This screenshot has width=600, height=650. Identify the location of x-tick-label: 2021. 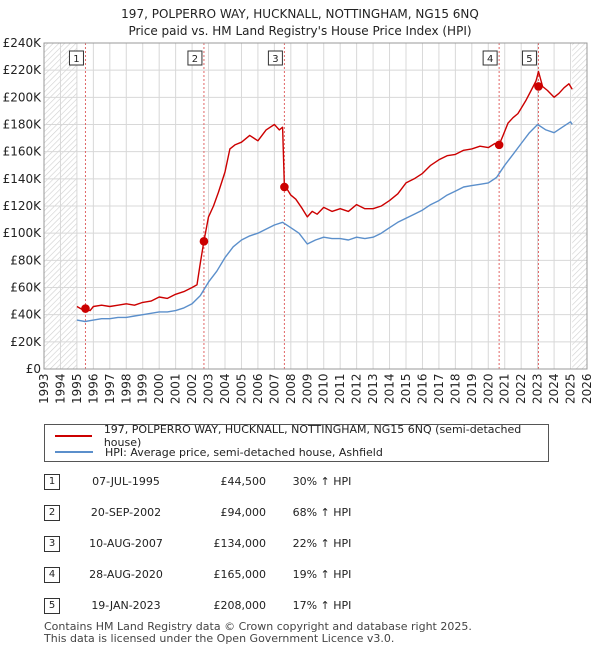
(505, 388).